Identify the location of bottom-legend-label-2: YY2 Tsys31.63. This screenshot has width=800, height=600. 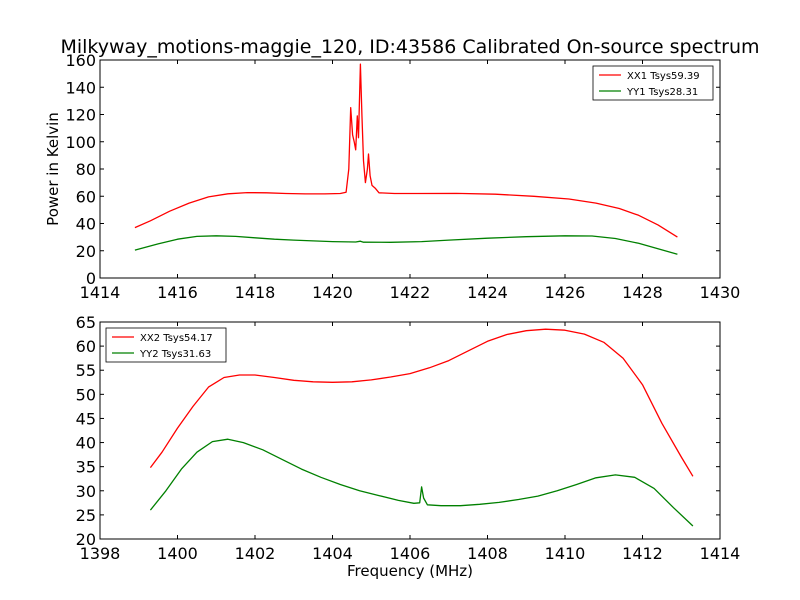
(175, 354).